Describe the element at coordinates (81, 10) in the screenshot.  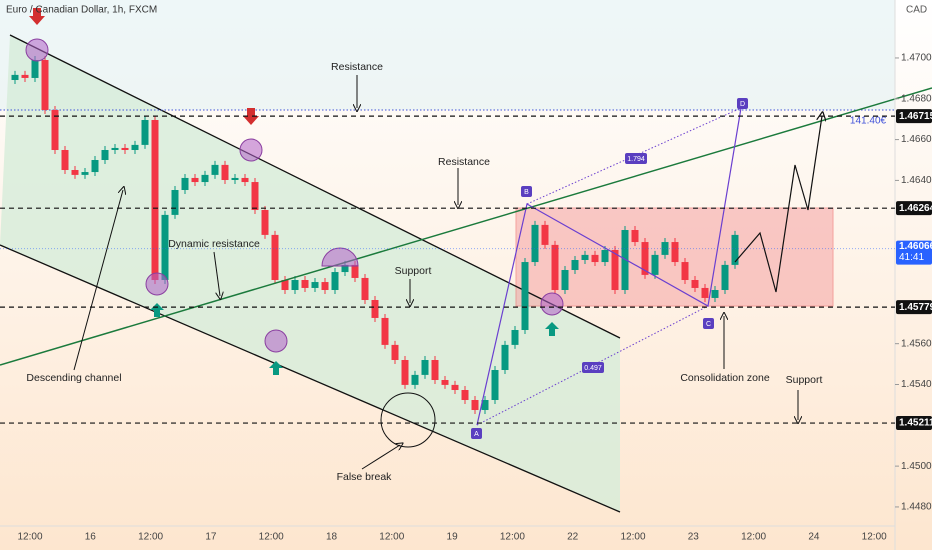
I see `chart-title: Euro / Canadian Dollar, 1h, FXCM` at that location.